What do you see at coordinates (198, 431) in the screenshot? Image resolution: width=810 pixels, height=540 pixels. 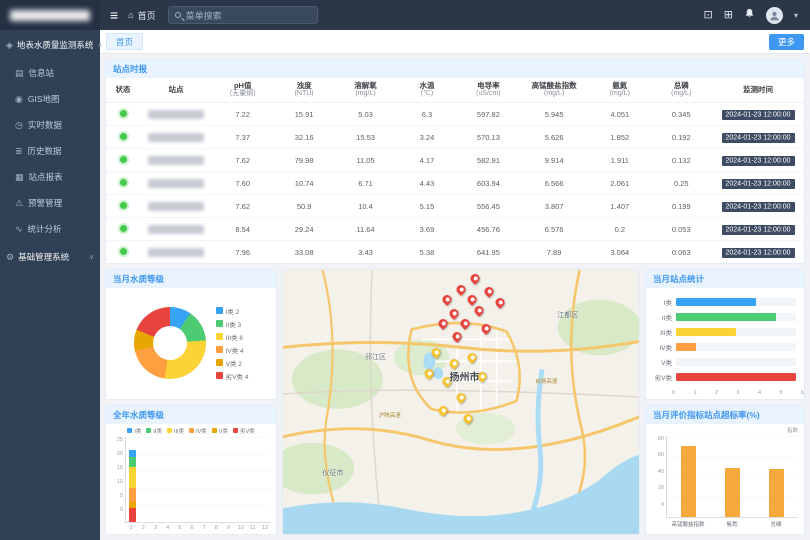 I see `legend-item: IV类` at bounding box center [198, 431].